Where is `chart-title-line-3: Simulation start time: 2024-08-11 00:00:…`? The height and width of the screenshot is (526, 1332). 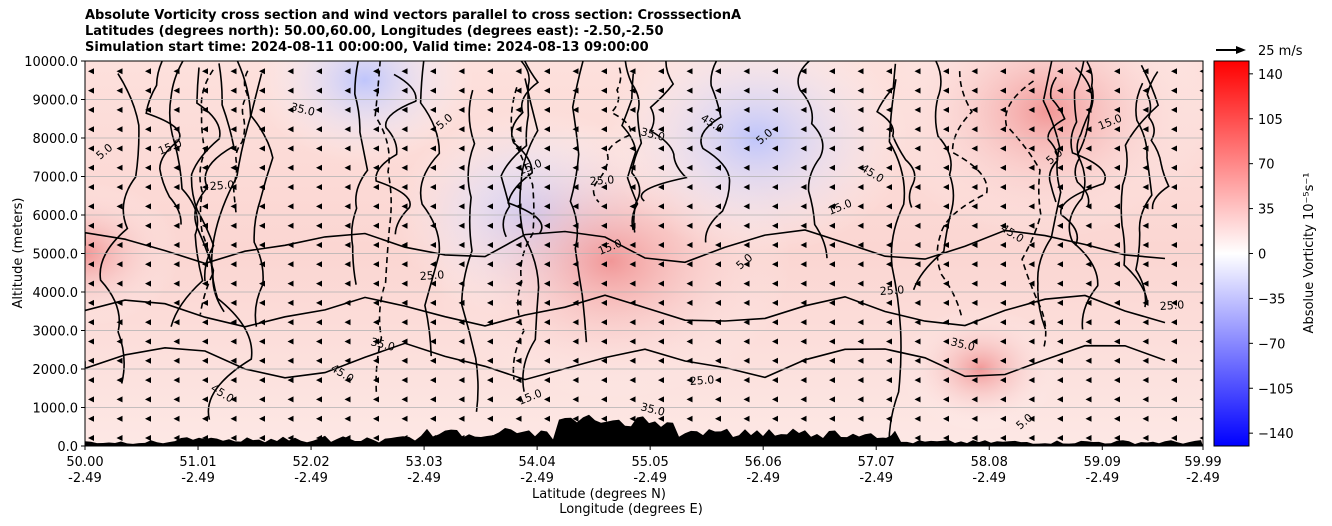 chart-title-line-3: Simulation start time: 2024-08-11 00:00:… is located at coordinates (367, 47).